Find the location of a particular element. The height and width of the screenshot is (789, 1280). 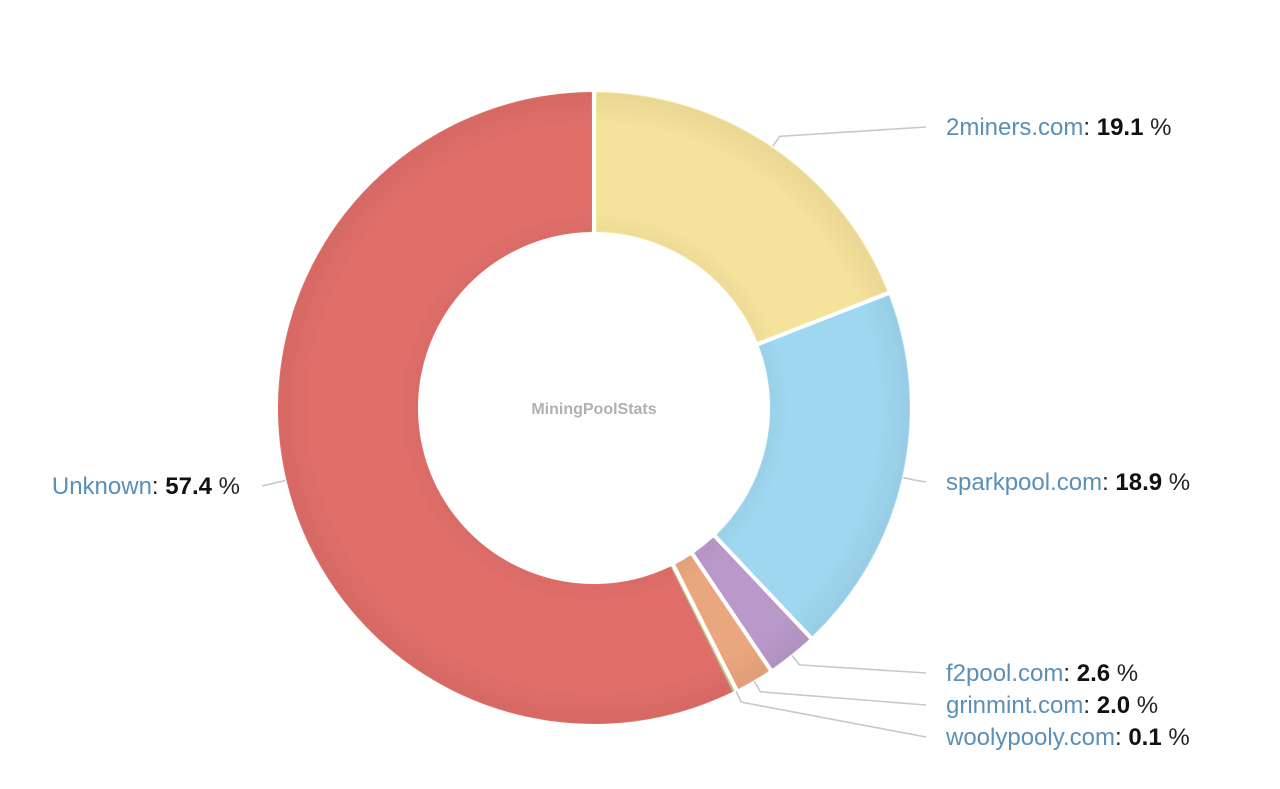

slice-label-value: 19.1 is located at coordinates (1120, 127).